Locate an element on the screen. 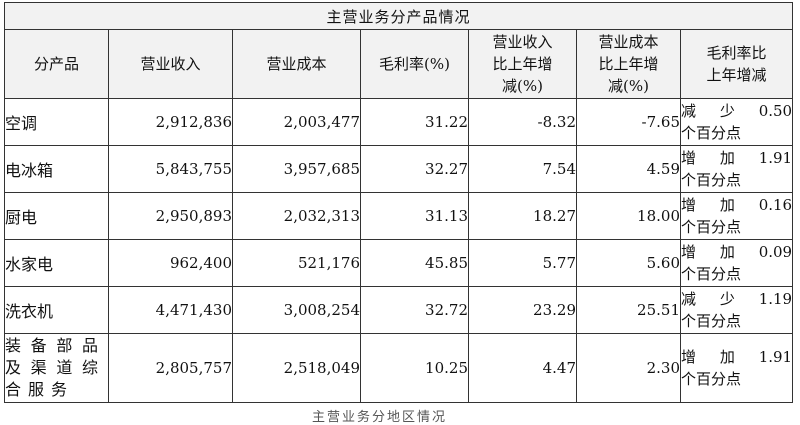  product-name: 装备部品 及渠道综 合服务 is located at coordinates (56, 368).